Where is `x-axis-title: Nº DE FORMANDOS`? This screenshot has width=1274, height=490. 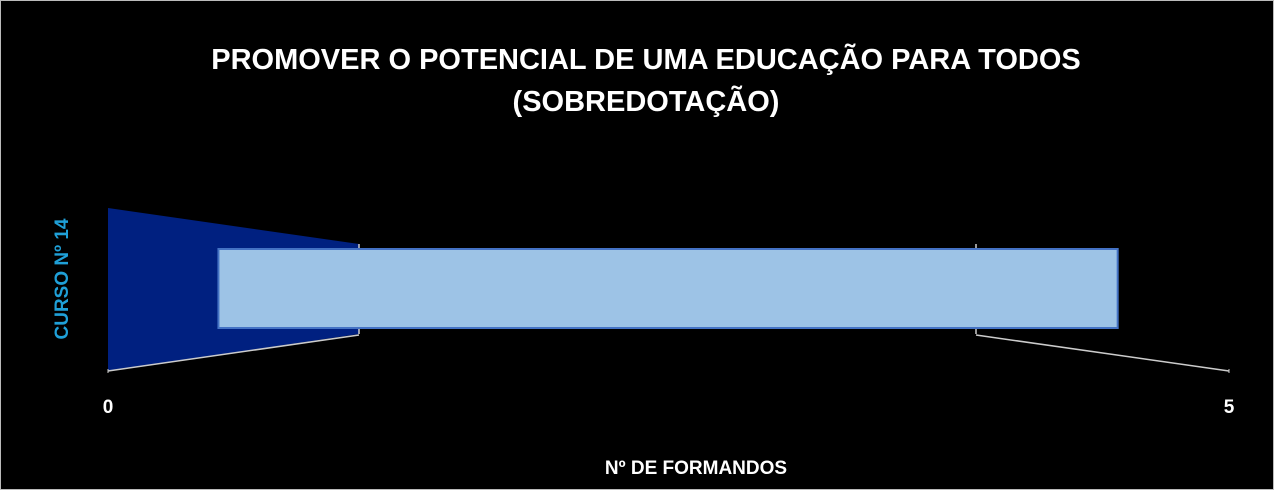
x-axis-title: Nº DE FORMANDOS is located at coordinates (696, 468).